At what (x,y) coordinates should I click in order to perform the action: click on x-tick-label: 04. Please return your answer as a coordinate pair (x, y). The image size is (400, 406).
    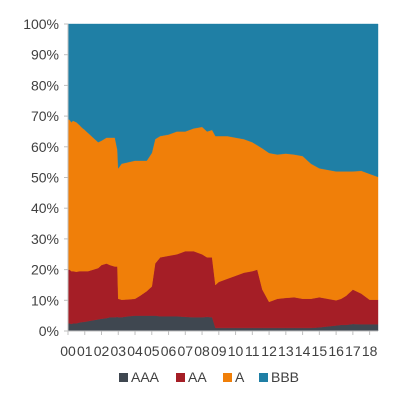
    Looking at the image, I should click on (135, 351).